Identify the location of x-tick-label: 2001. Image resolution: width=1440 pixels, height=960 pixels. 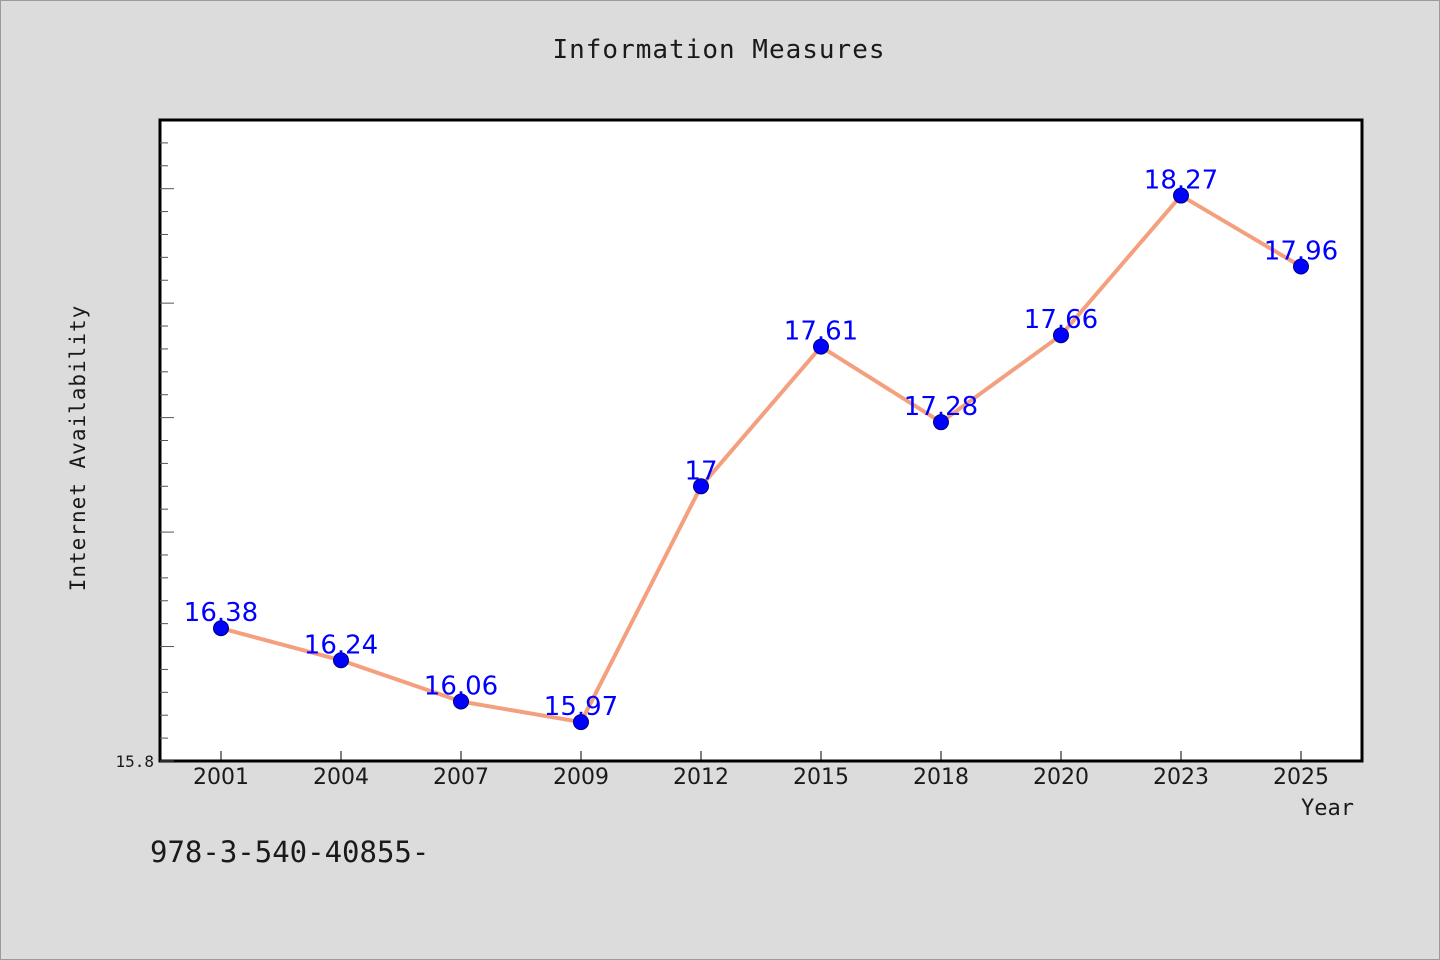
(221, 777).